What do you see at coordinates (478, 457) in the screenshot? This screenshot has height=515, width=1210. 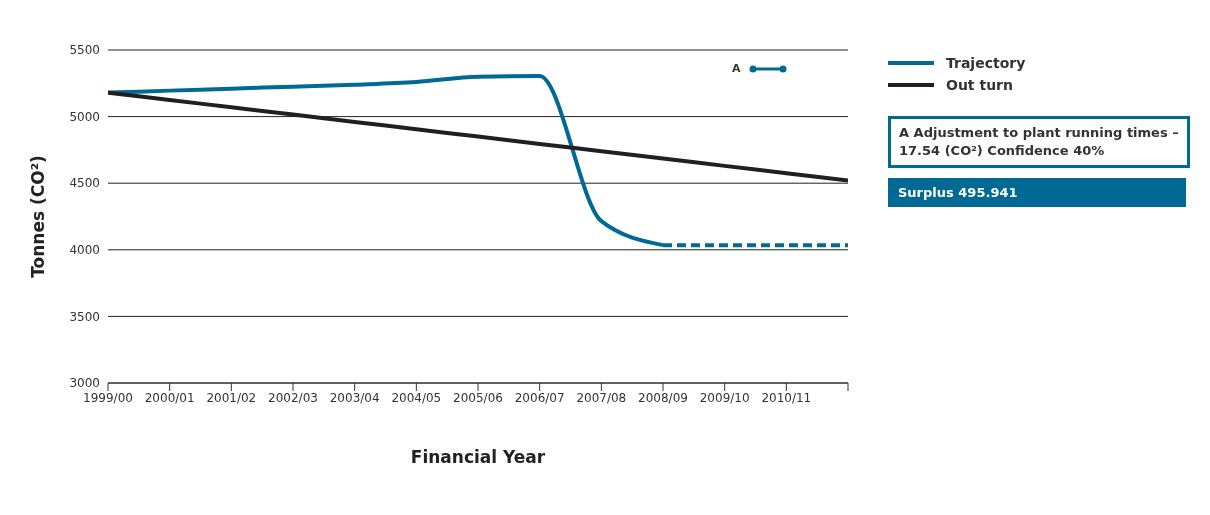 I see `x-axis-title: Financial Year` at bounding box center [478, 457].